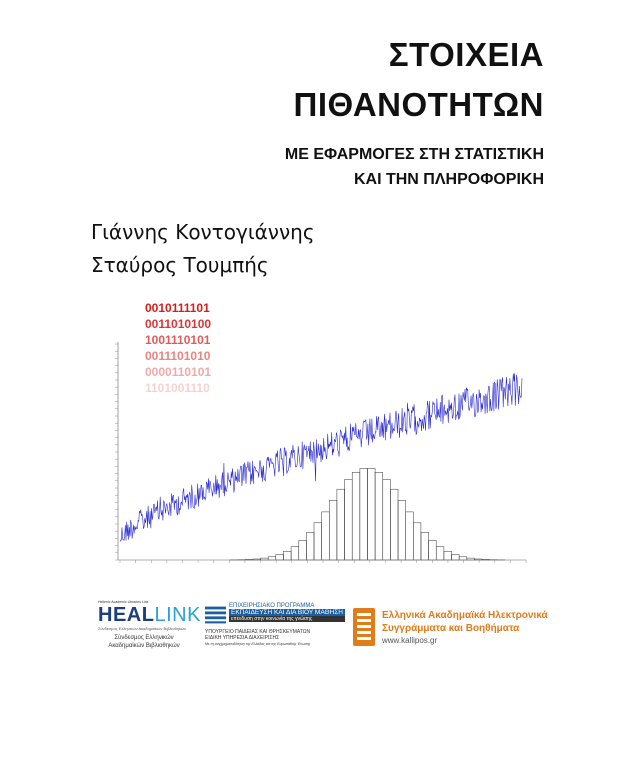 The width and height of the screenshot is (628, 767). Describe the element at coordinates (178, 324) in the screenshot. I see `binary-line: 0011010100` at that location.